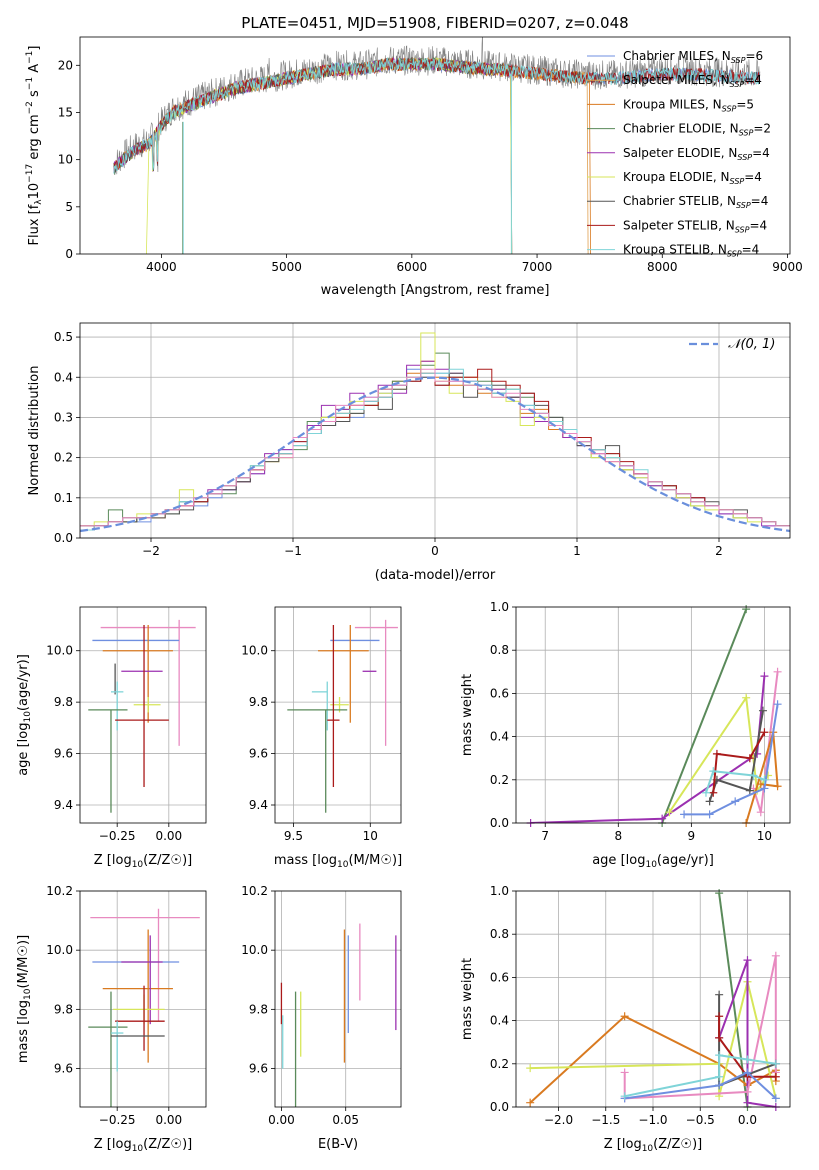 The image size is (819, 1170). What do you see at coordinates (63, 498) in the screenshot?
I see `y-tick-label: 0.1` at bounding box center [63, 498].